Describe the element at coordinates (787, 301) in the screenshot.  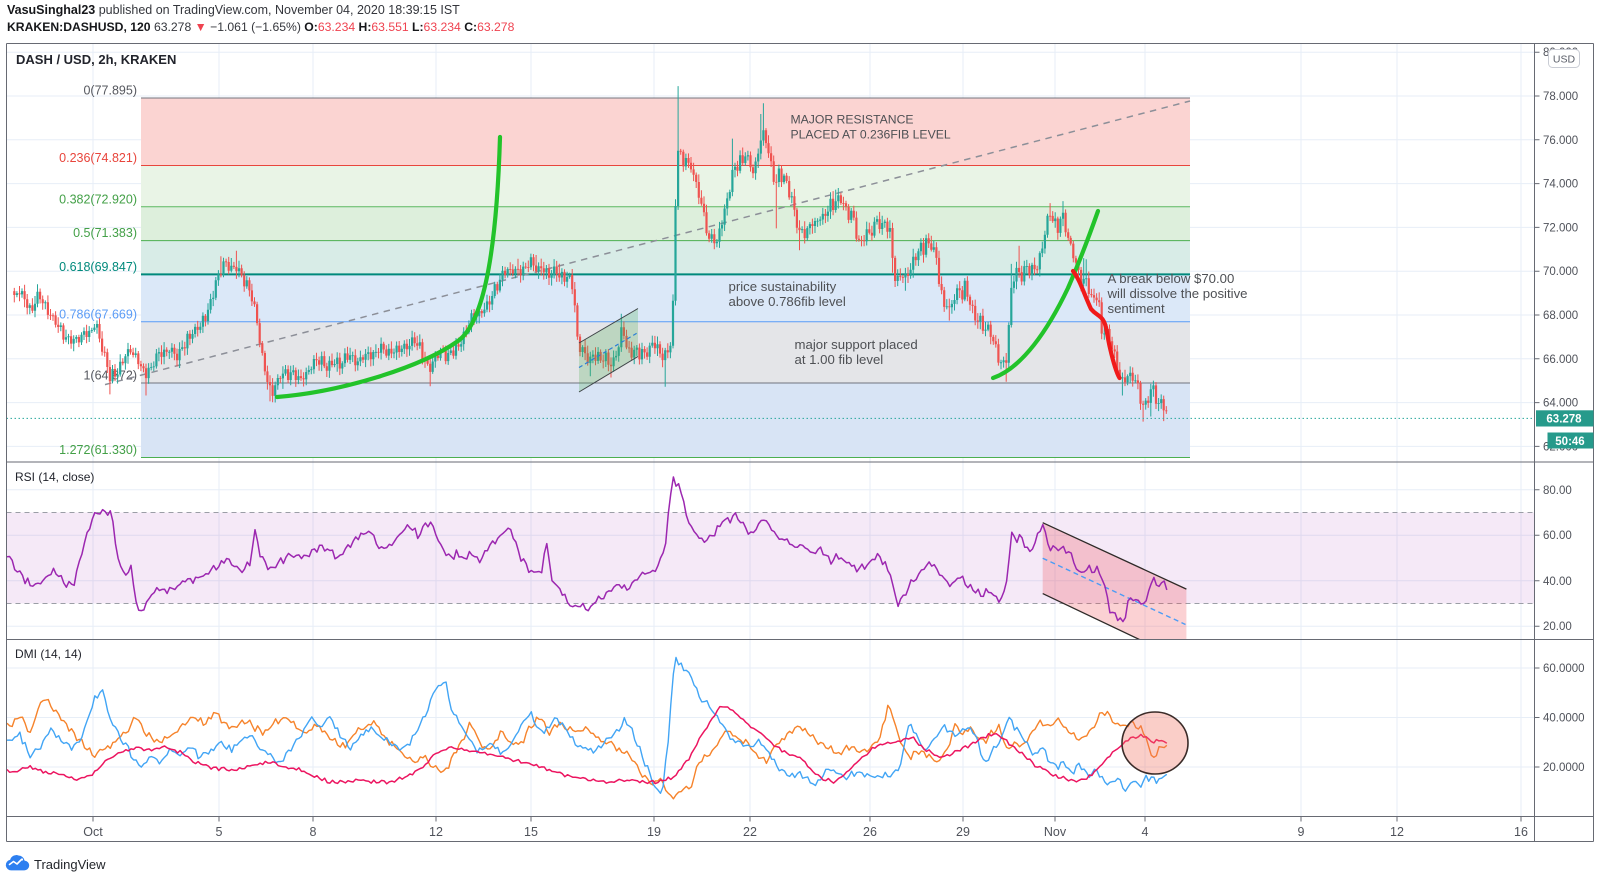
I see `svg-text: above 0.786fib level` at that location.